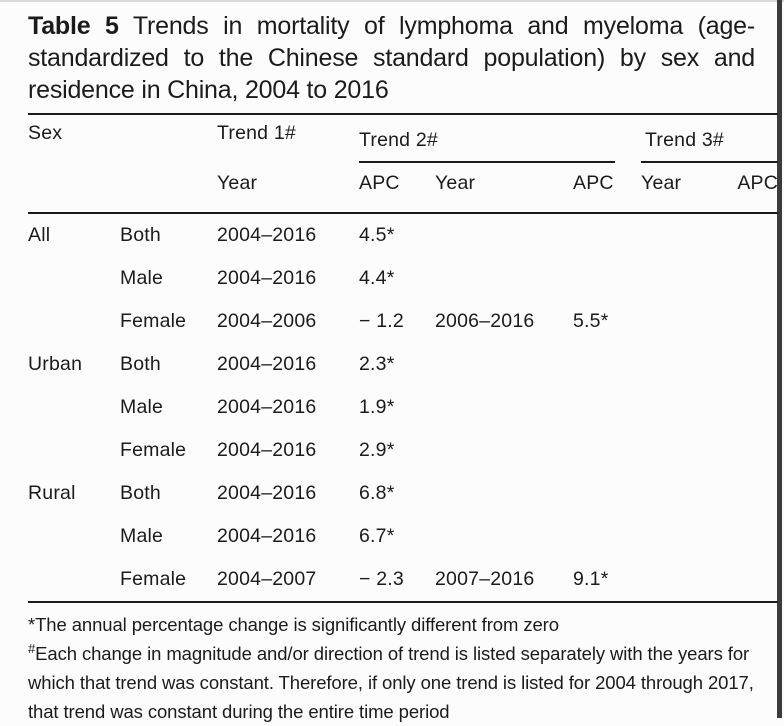 The height and width of the screenshot is (726, 784). I want to click on header-group-row: Sex Trend 1# Trend 2# Trend 3#, so click(403, 139).